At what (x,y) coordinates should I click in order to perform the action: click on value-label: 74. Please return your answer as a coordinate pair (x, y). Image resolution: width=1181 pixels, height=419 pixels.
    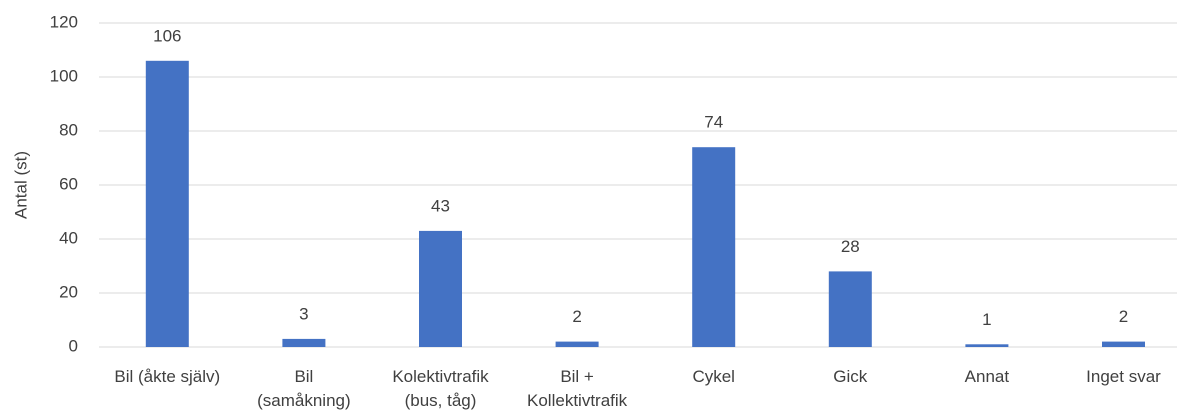
    Looking at the image, I should click on (713, 122).